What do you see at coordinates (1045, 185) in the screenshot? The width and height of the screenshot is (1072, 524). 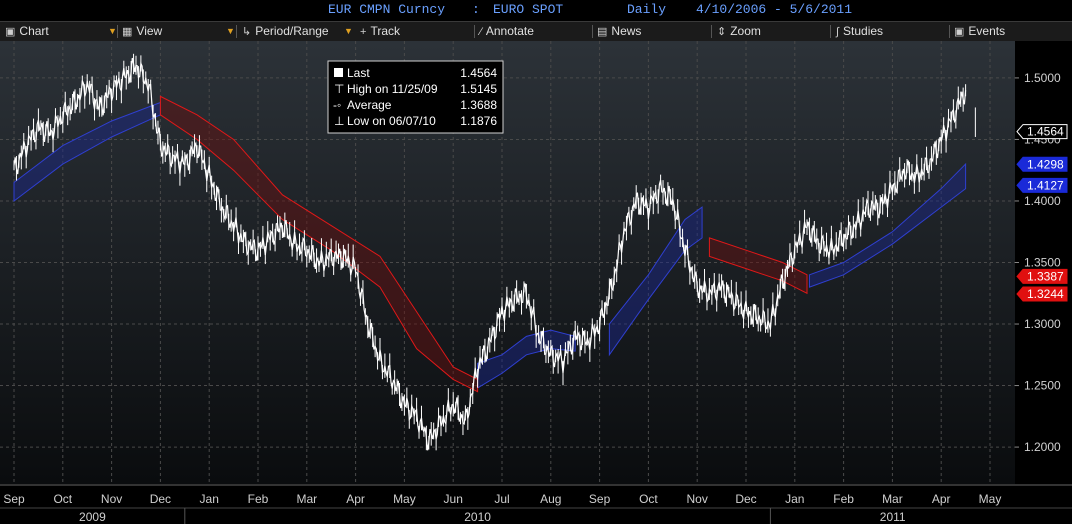 I see `price-tag-label: 1.4127` at bounding box center [1045, 185].